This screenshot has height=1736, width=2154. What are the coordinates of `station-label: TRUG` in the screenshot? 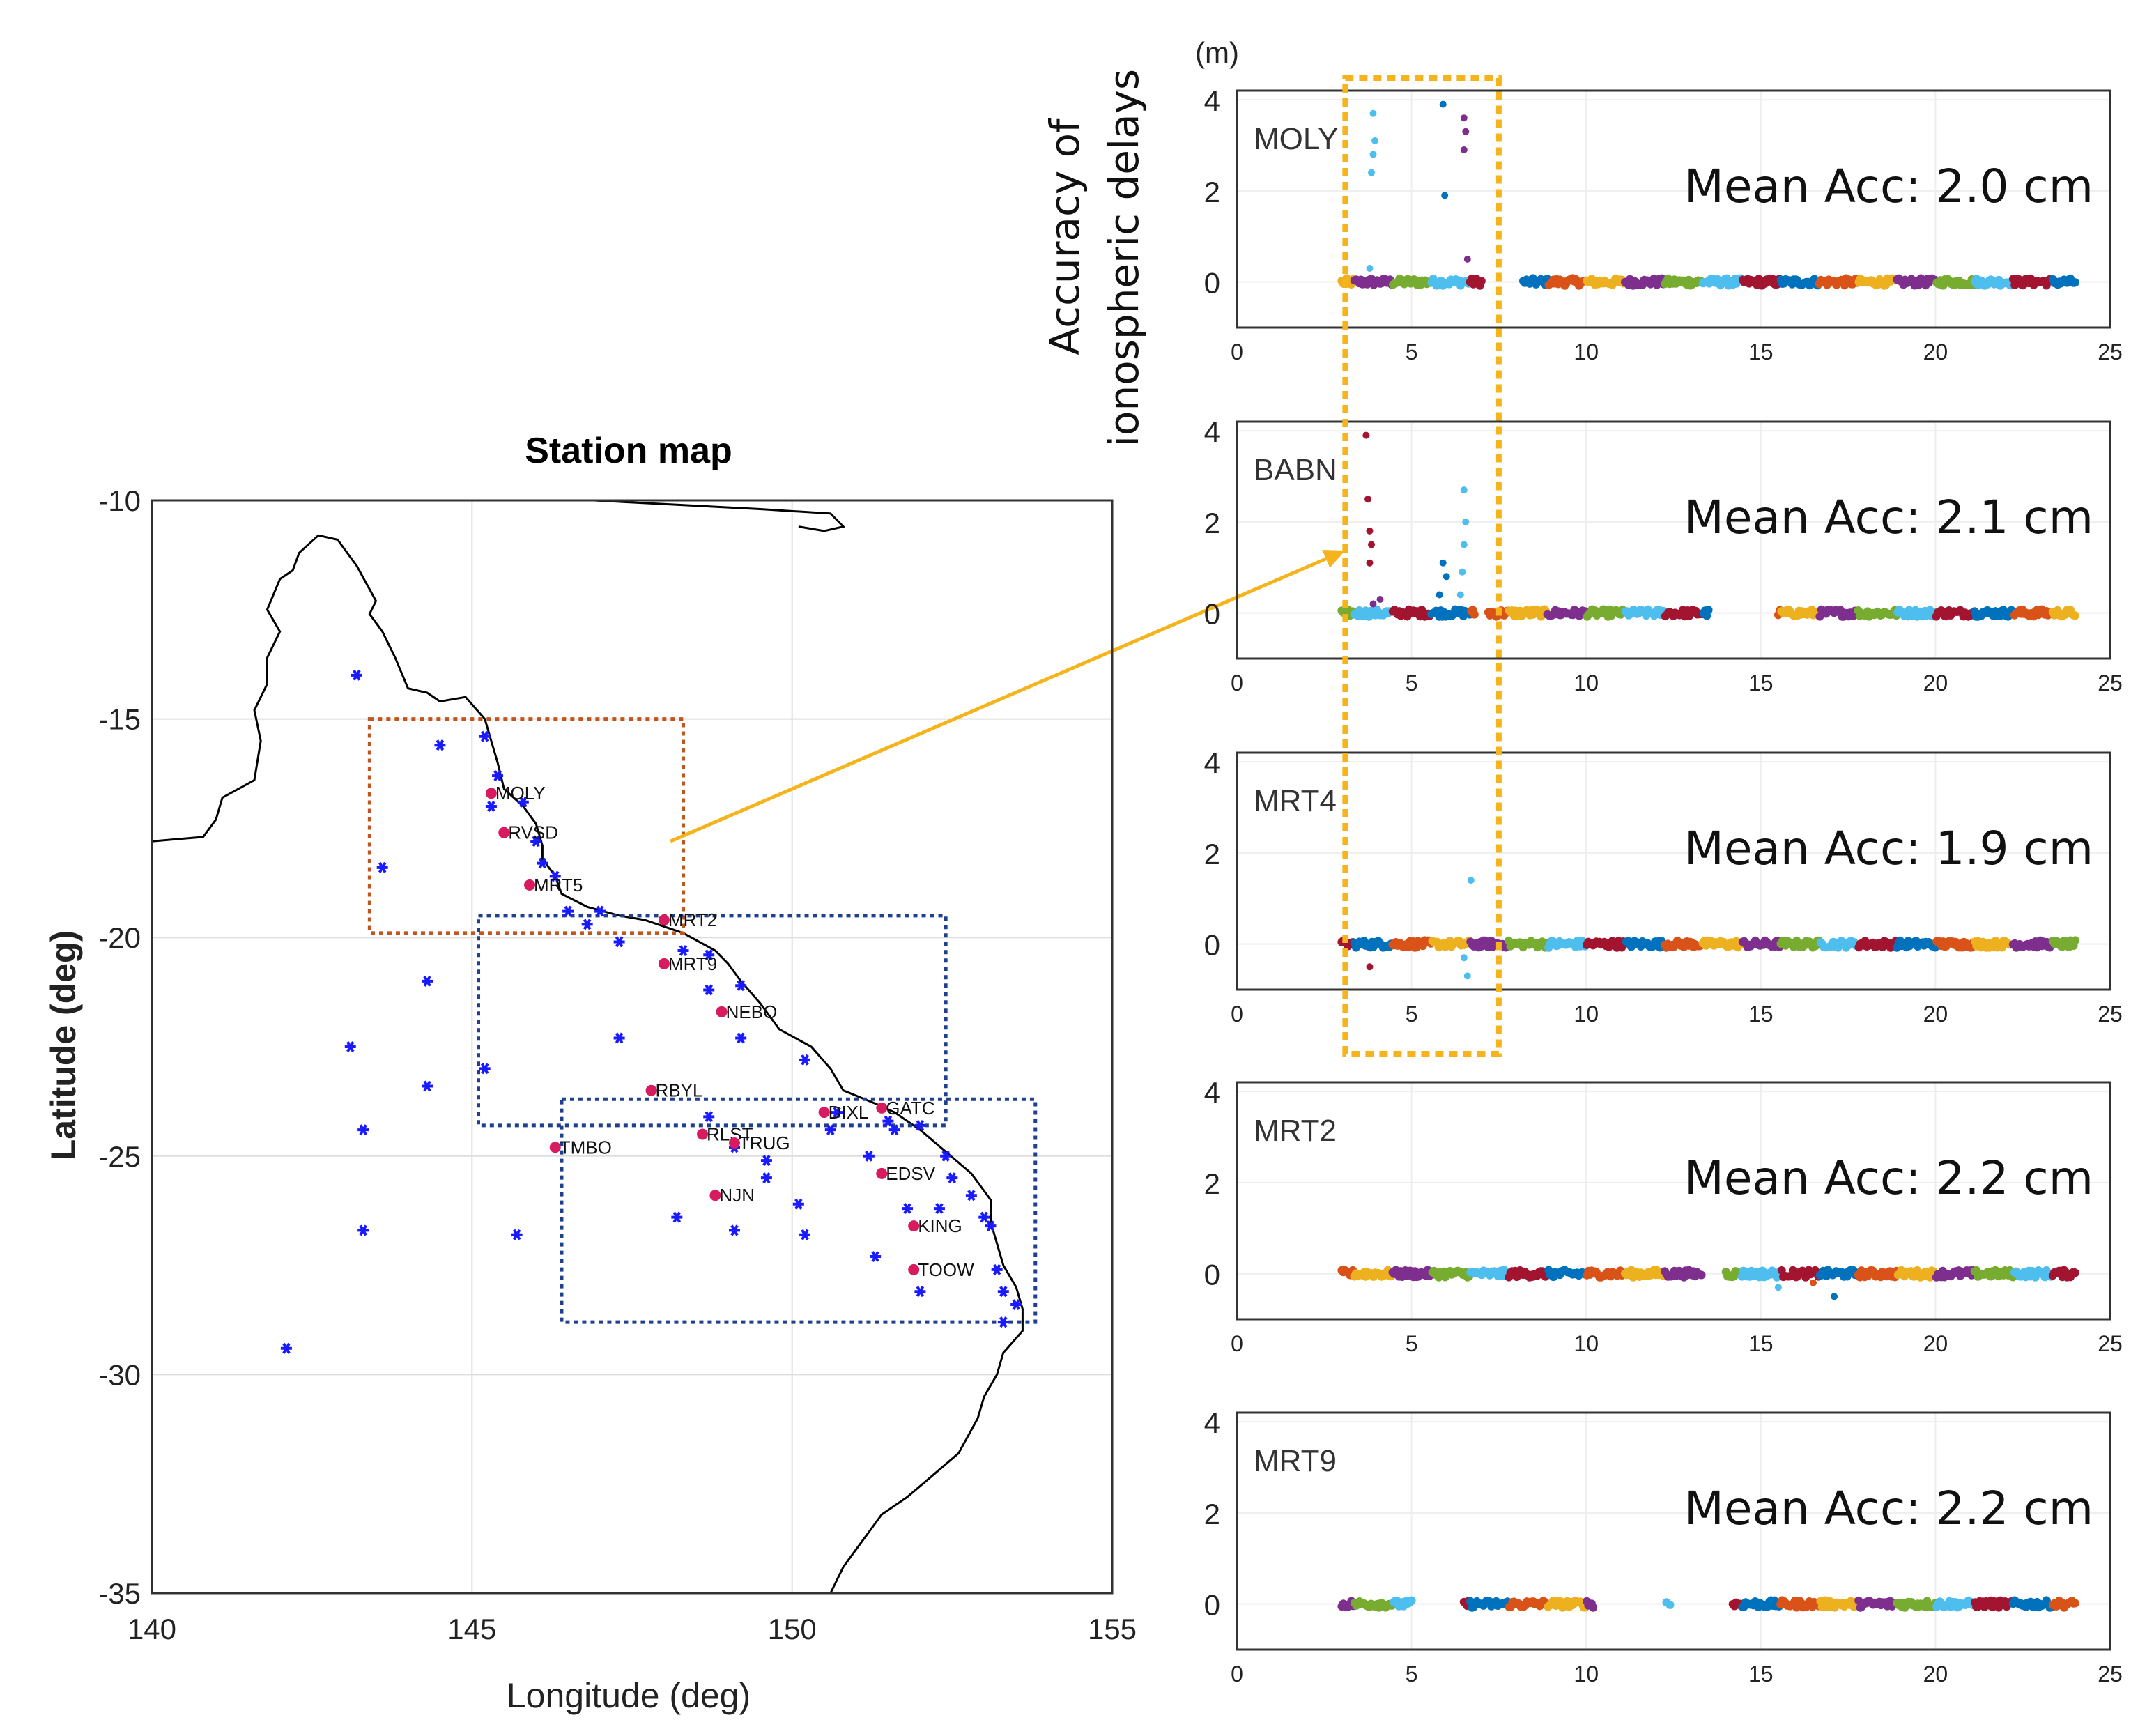 It's located at (764, 1142).